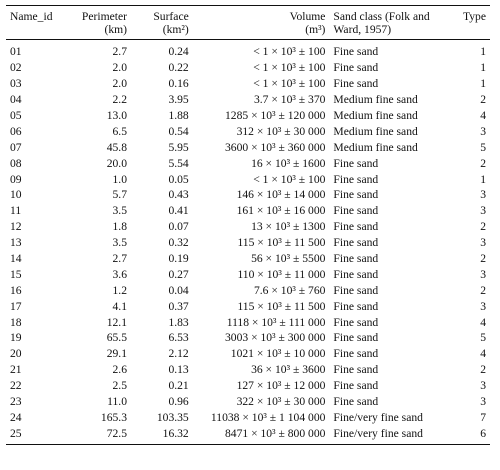 Image resolution: width=500 pixels, height=470 pixels. I want to click on cell-surface: 0.05, so click(178, 179).